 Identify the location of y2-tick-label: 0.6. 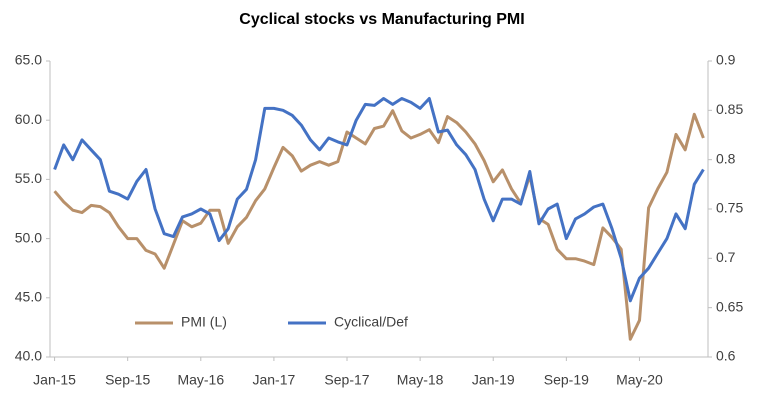
(726, 356).